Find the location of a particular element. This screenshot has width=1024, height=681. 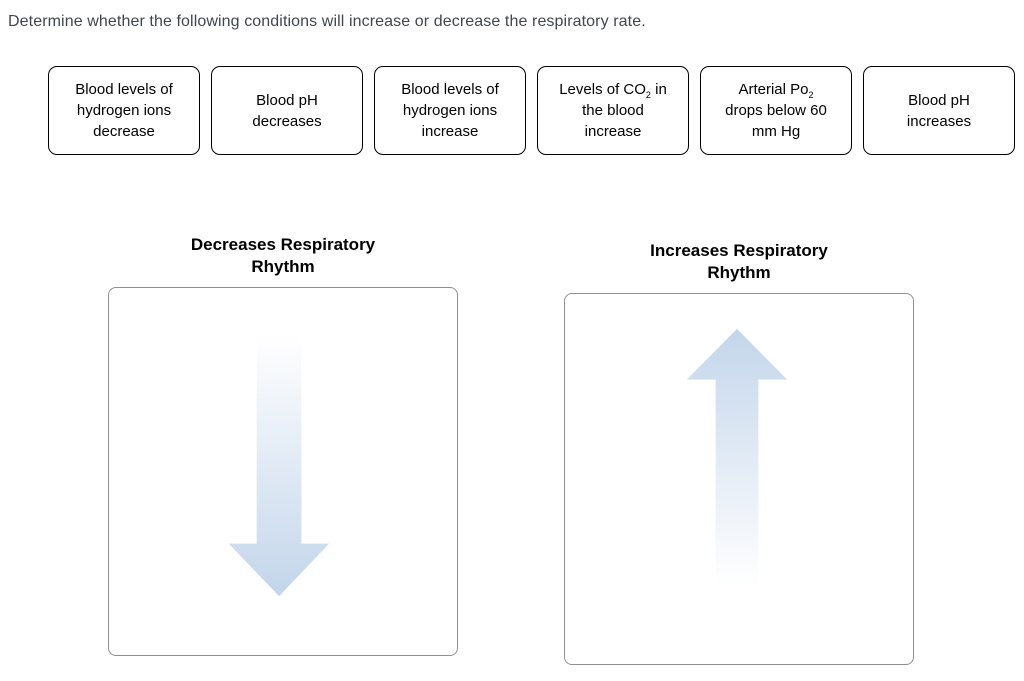

down-arrow-icon is located at coordinates (279, 465).